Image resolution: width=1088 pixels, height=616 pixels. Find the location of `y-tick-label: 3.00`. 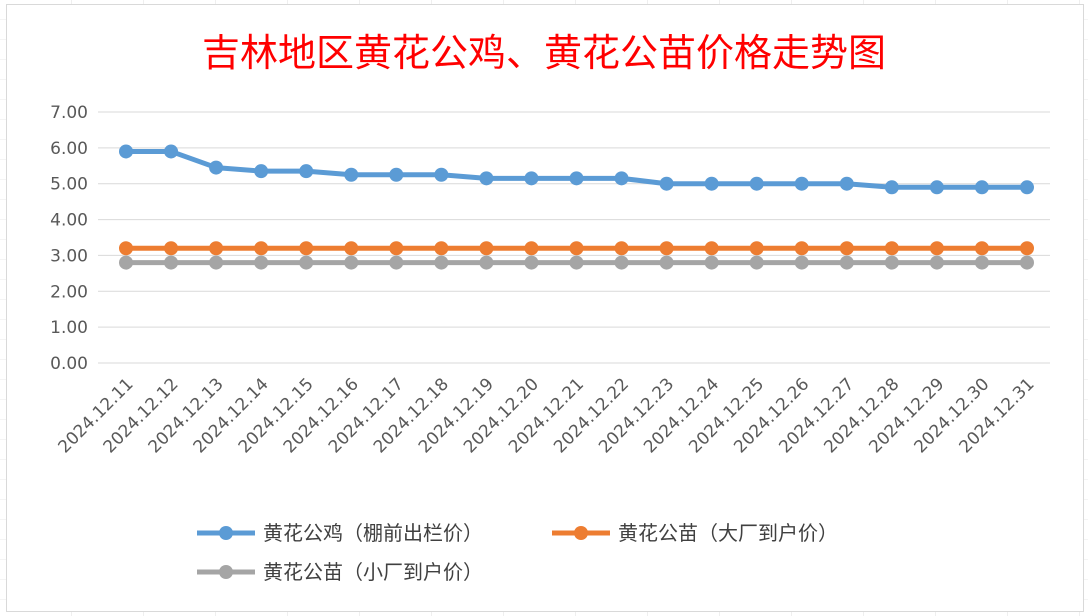

y-tick-label: 3.00 is located at coordinates (69, 256).